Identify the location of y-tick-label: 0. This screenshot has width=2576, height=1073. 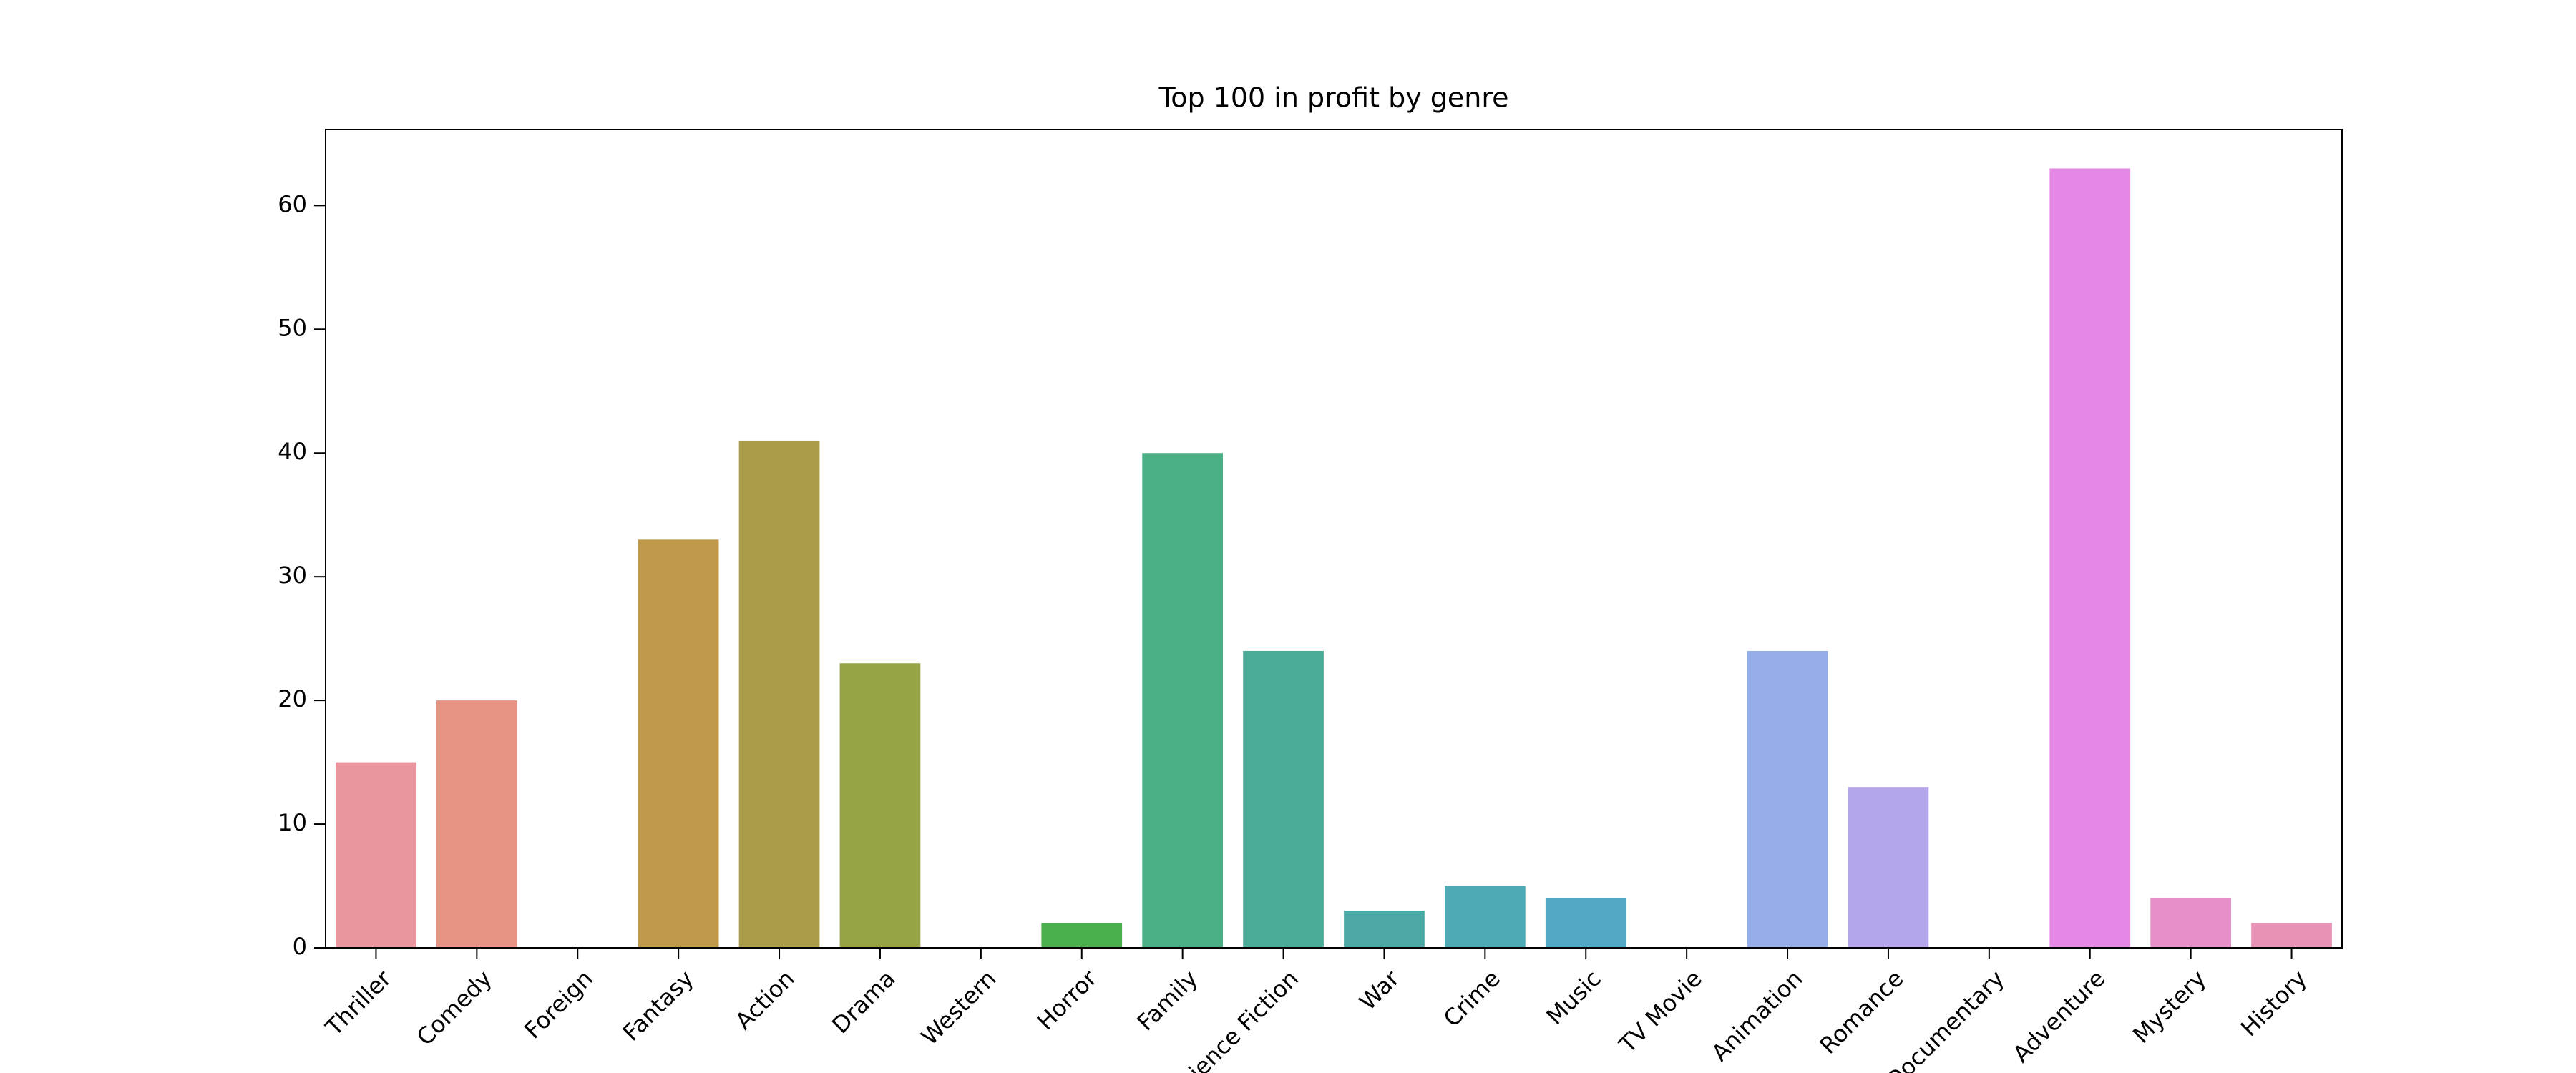
(300, 946).